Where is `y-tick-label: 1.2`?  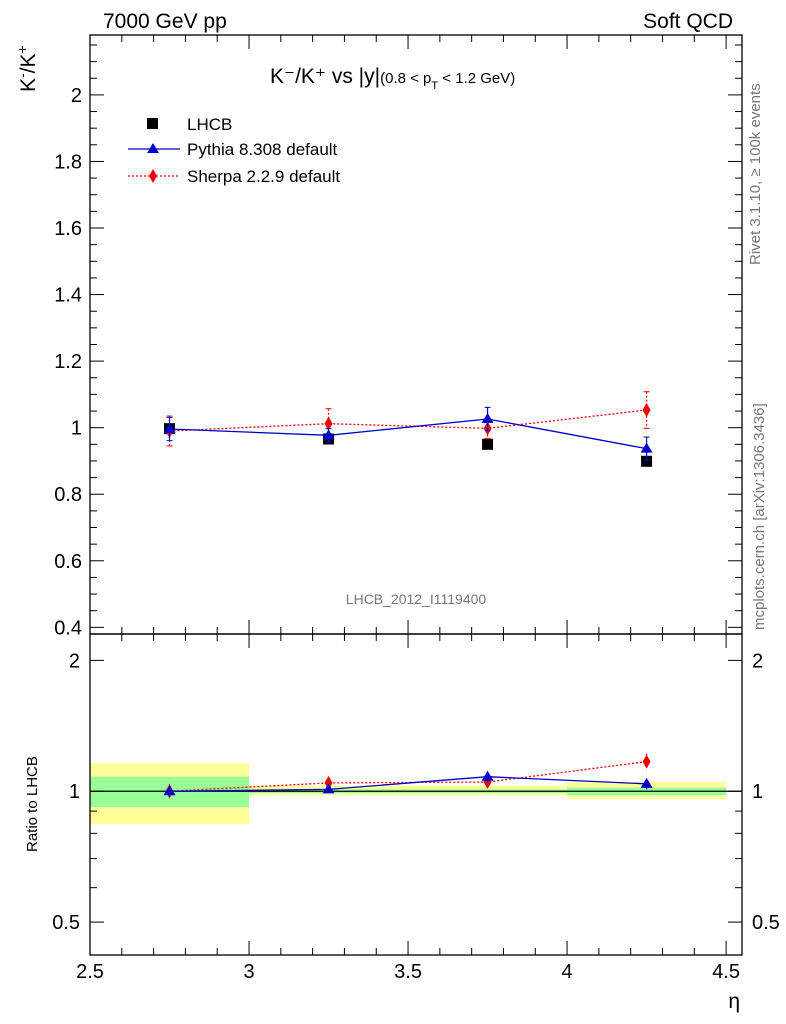 y-tick-label: 1.2 is located at coordinates (68, 362).